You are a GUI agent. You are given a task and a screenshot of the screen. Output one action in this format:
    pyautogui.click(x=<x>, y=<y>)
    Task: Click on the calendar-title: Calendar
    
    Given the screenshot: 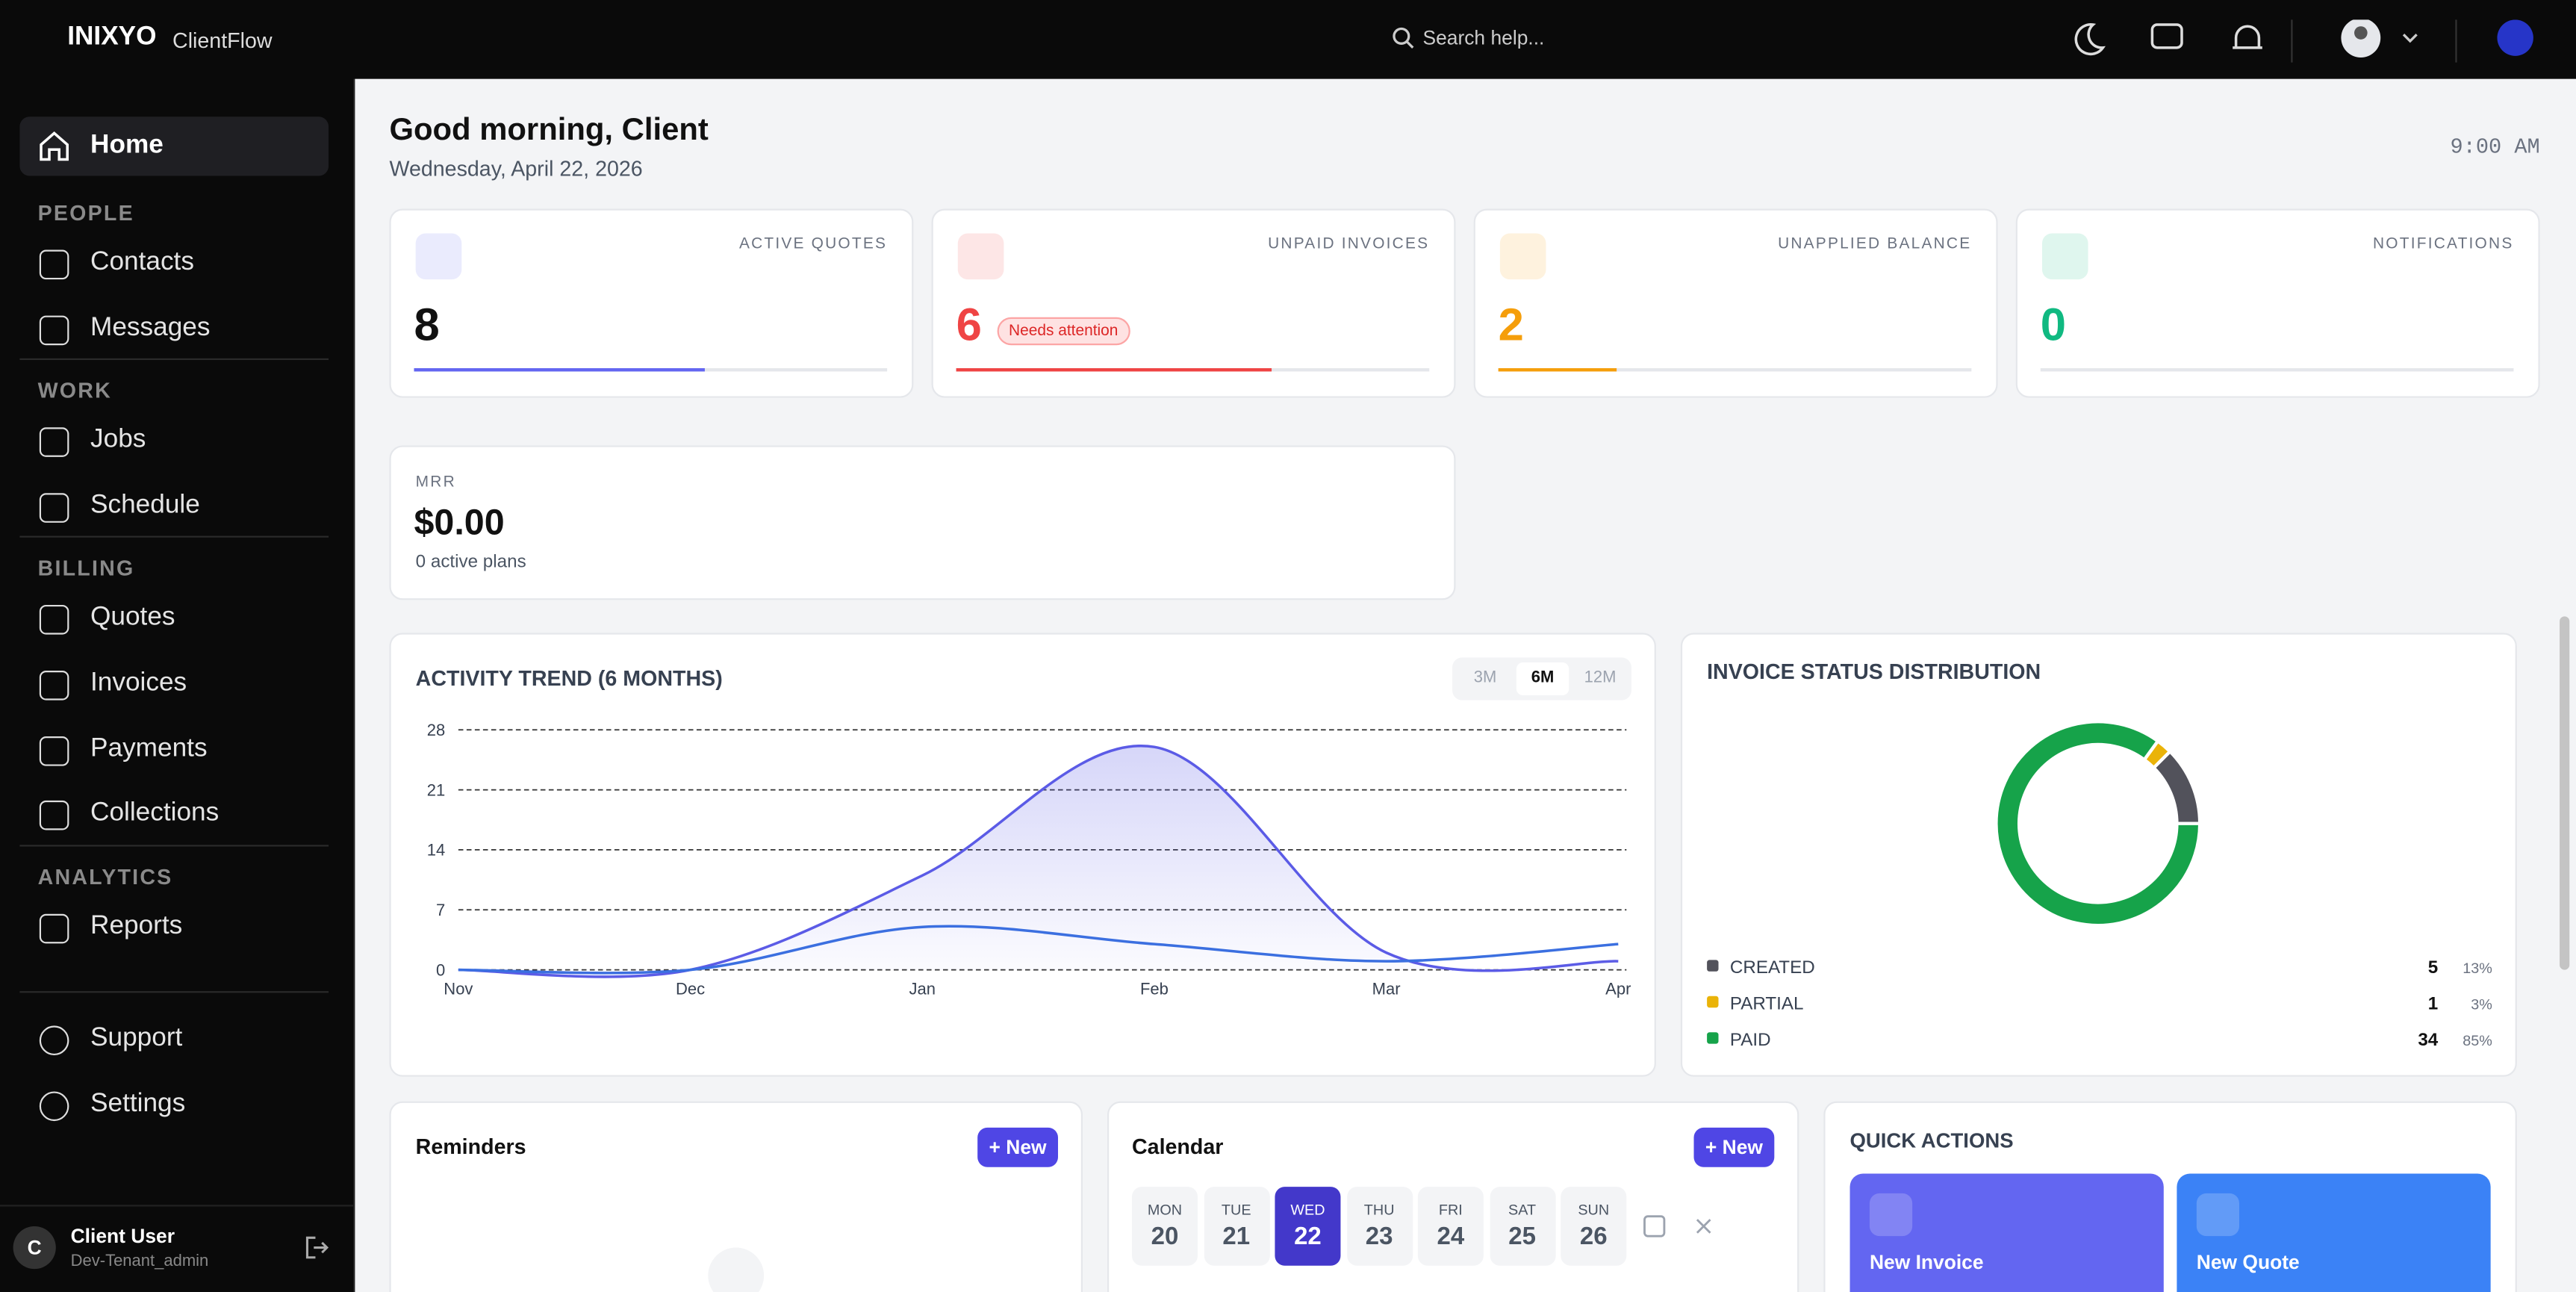 What is the action you would take?
    pyautogui.click(x=1178, y=1146)
    